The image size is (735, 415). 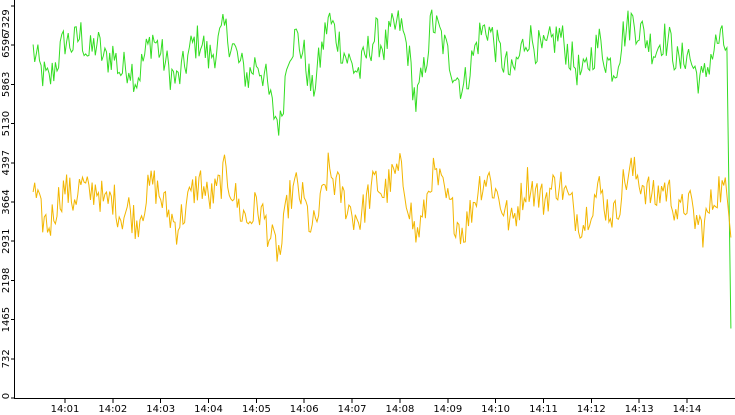 I want to click on x-tick-label: 14:04, so click(x=208, y=409).